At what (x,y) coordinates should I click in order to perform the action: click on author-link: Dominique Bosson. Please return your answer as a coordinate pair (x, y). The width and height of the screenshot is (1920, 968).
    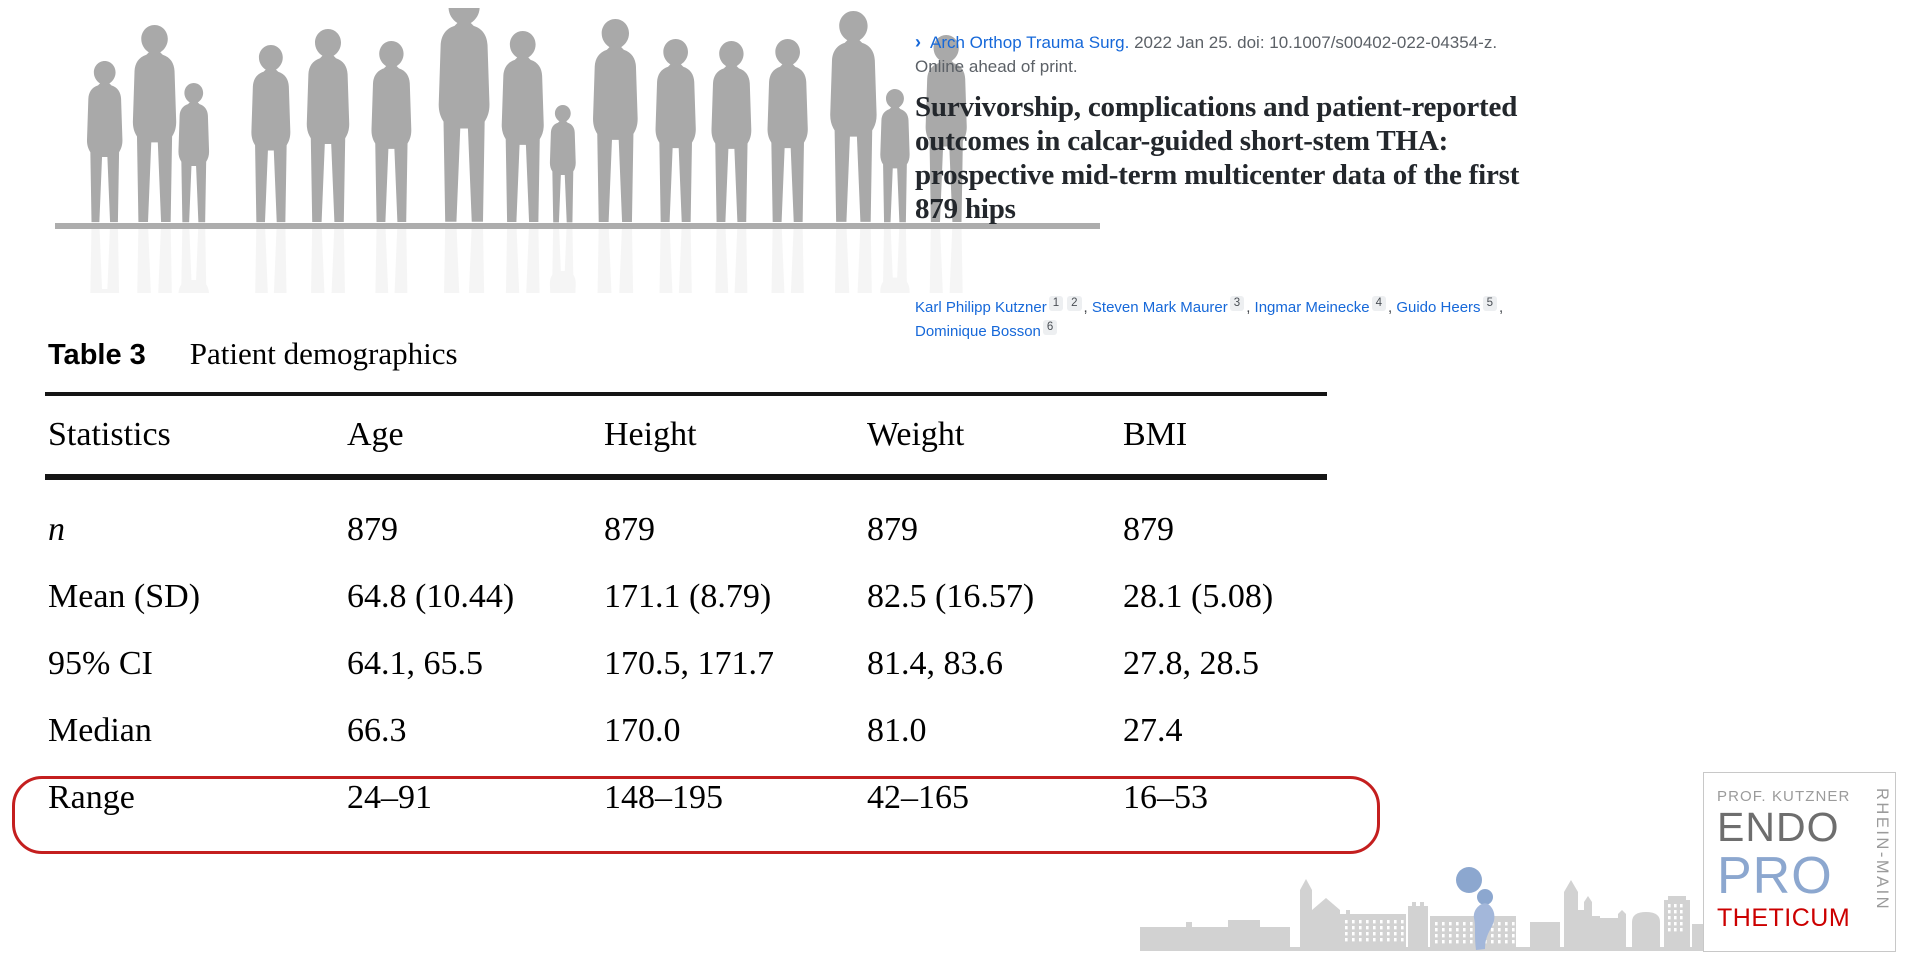
    Looking at the image, I should click on (978, 331).